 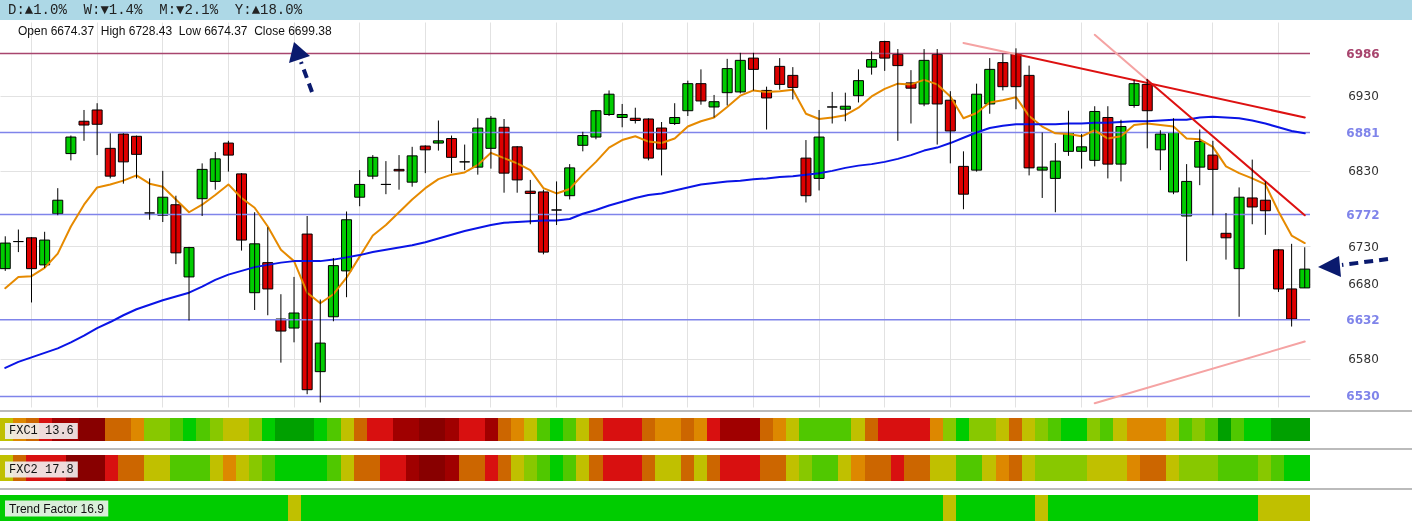 I want to click on text: FXC1 13.6, so click(x=41, y=431).